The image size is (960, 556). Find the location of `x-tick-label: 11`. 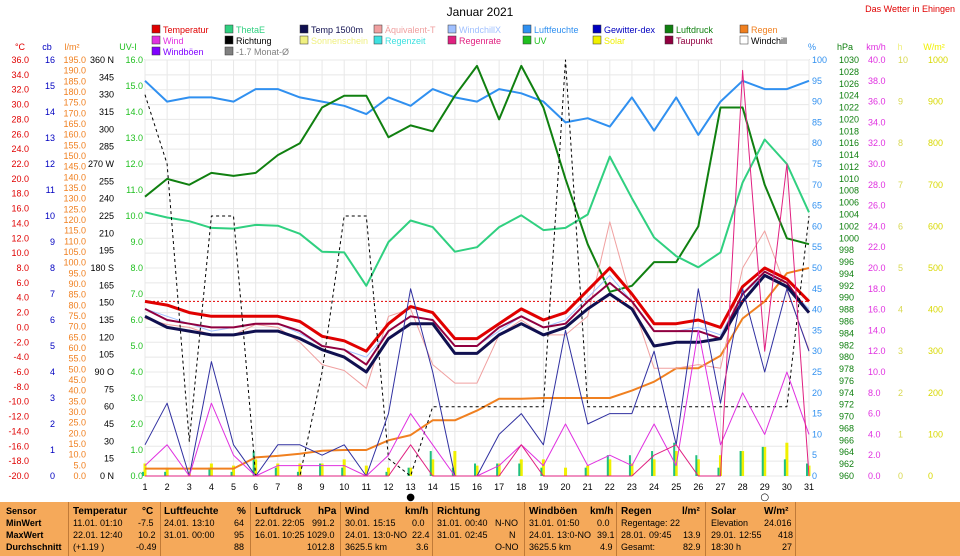

x-tick-label: 11 is located at coordinates (366, 487).